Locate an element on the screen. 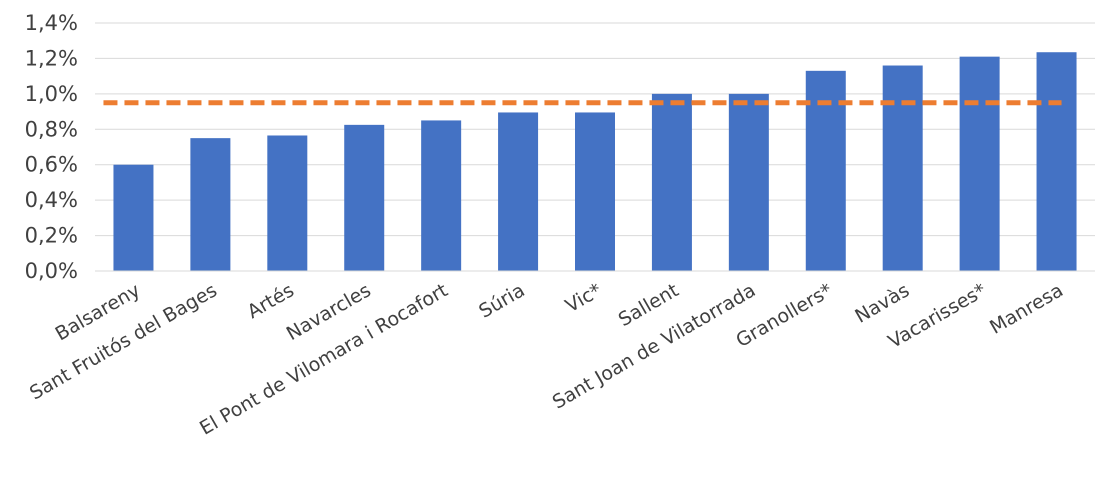  x-tick-label: Vic* is located at coordinates (584, 298).